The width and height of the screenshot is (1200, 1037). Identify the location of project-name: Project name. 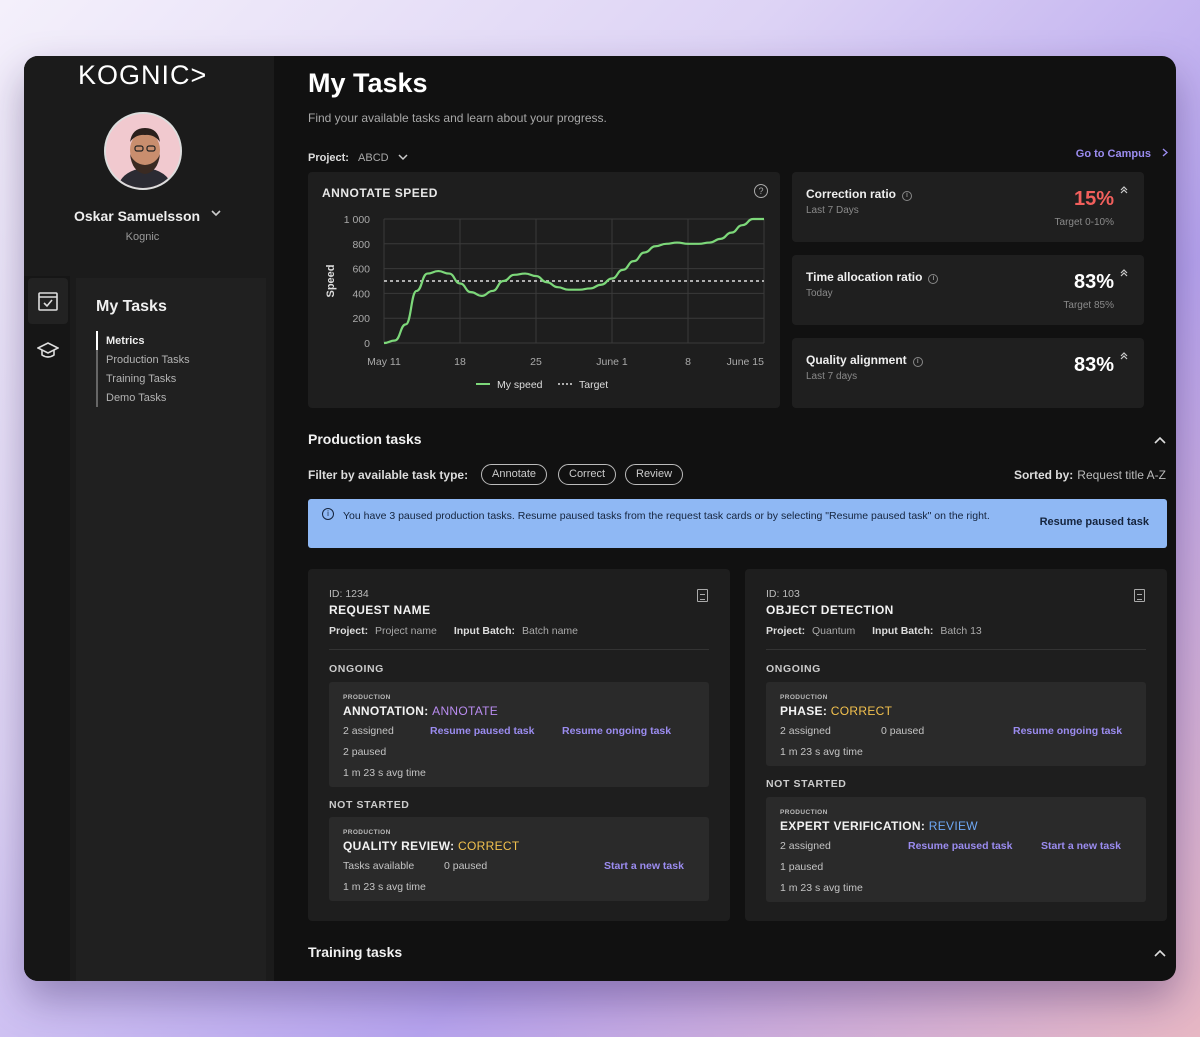
(406, 631).